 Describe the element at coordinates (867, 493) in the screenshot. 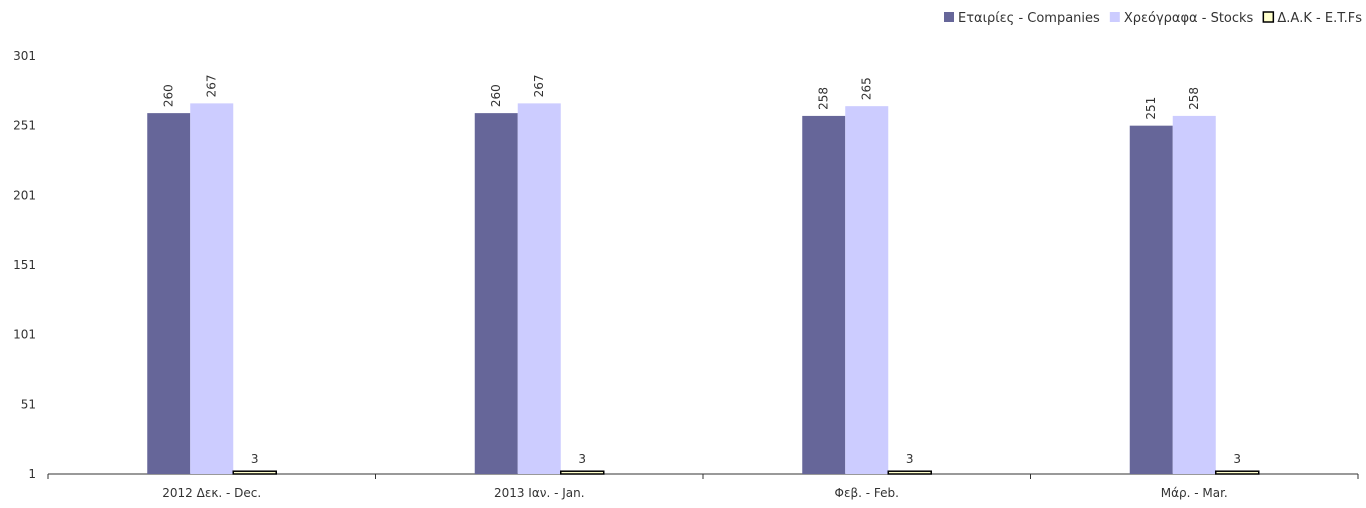

I see `x-tick-label: Φεβ. - Feb.` at that location.